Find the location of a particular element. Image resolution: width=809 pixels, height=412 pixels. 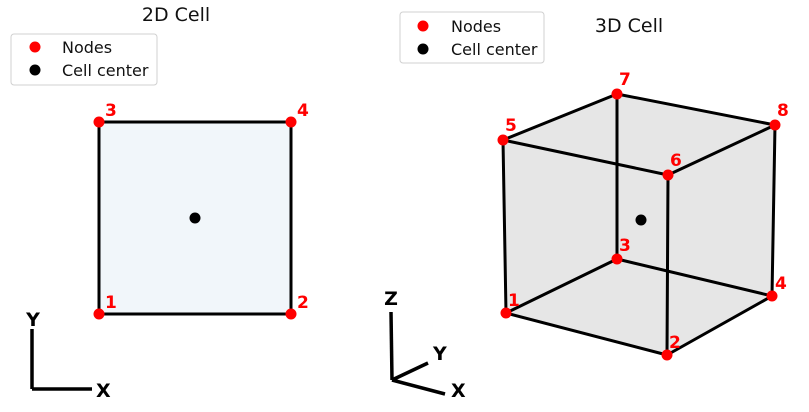

node-2d-label-3: 3 is located at coordinates (111, 111).